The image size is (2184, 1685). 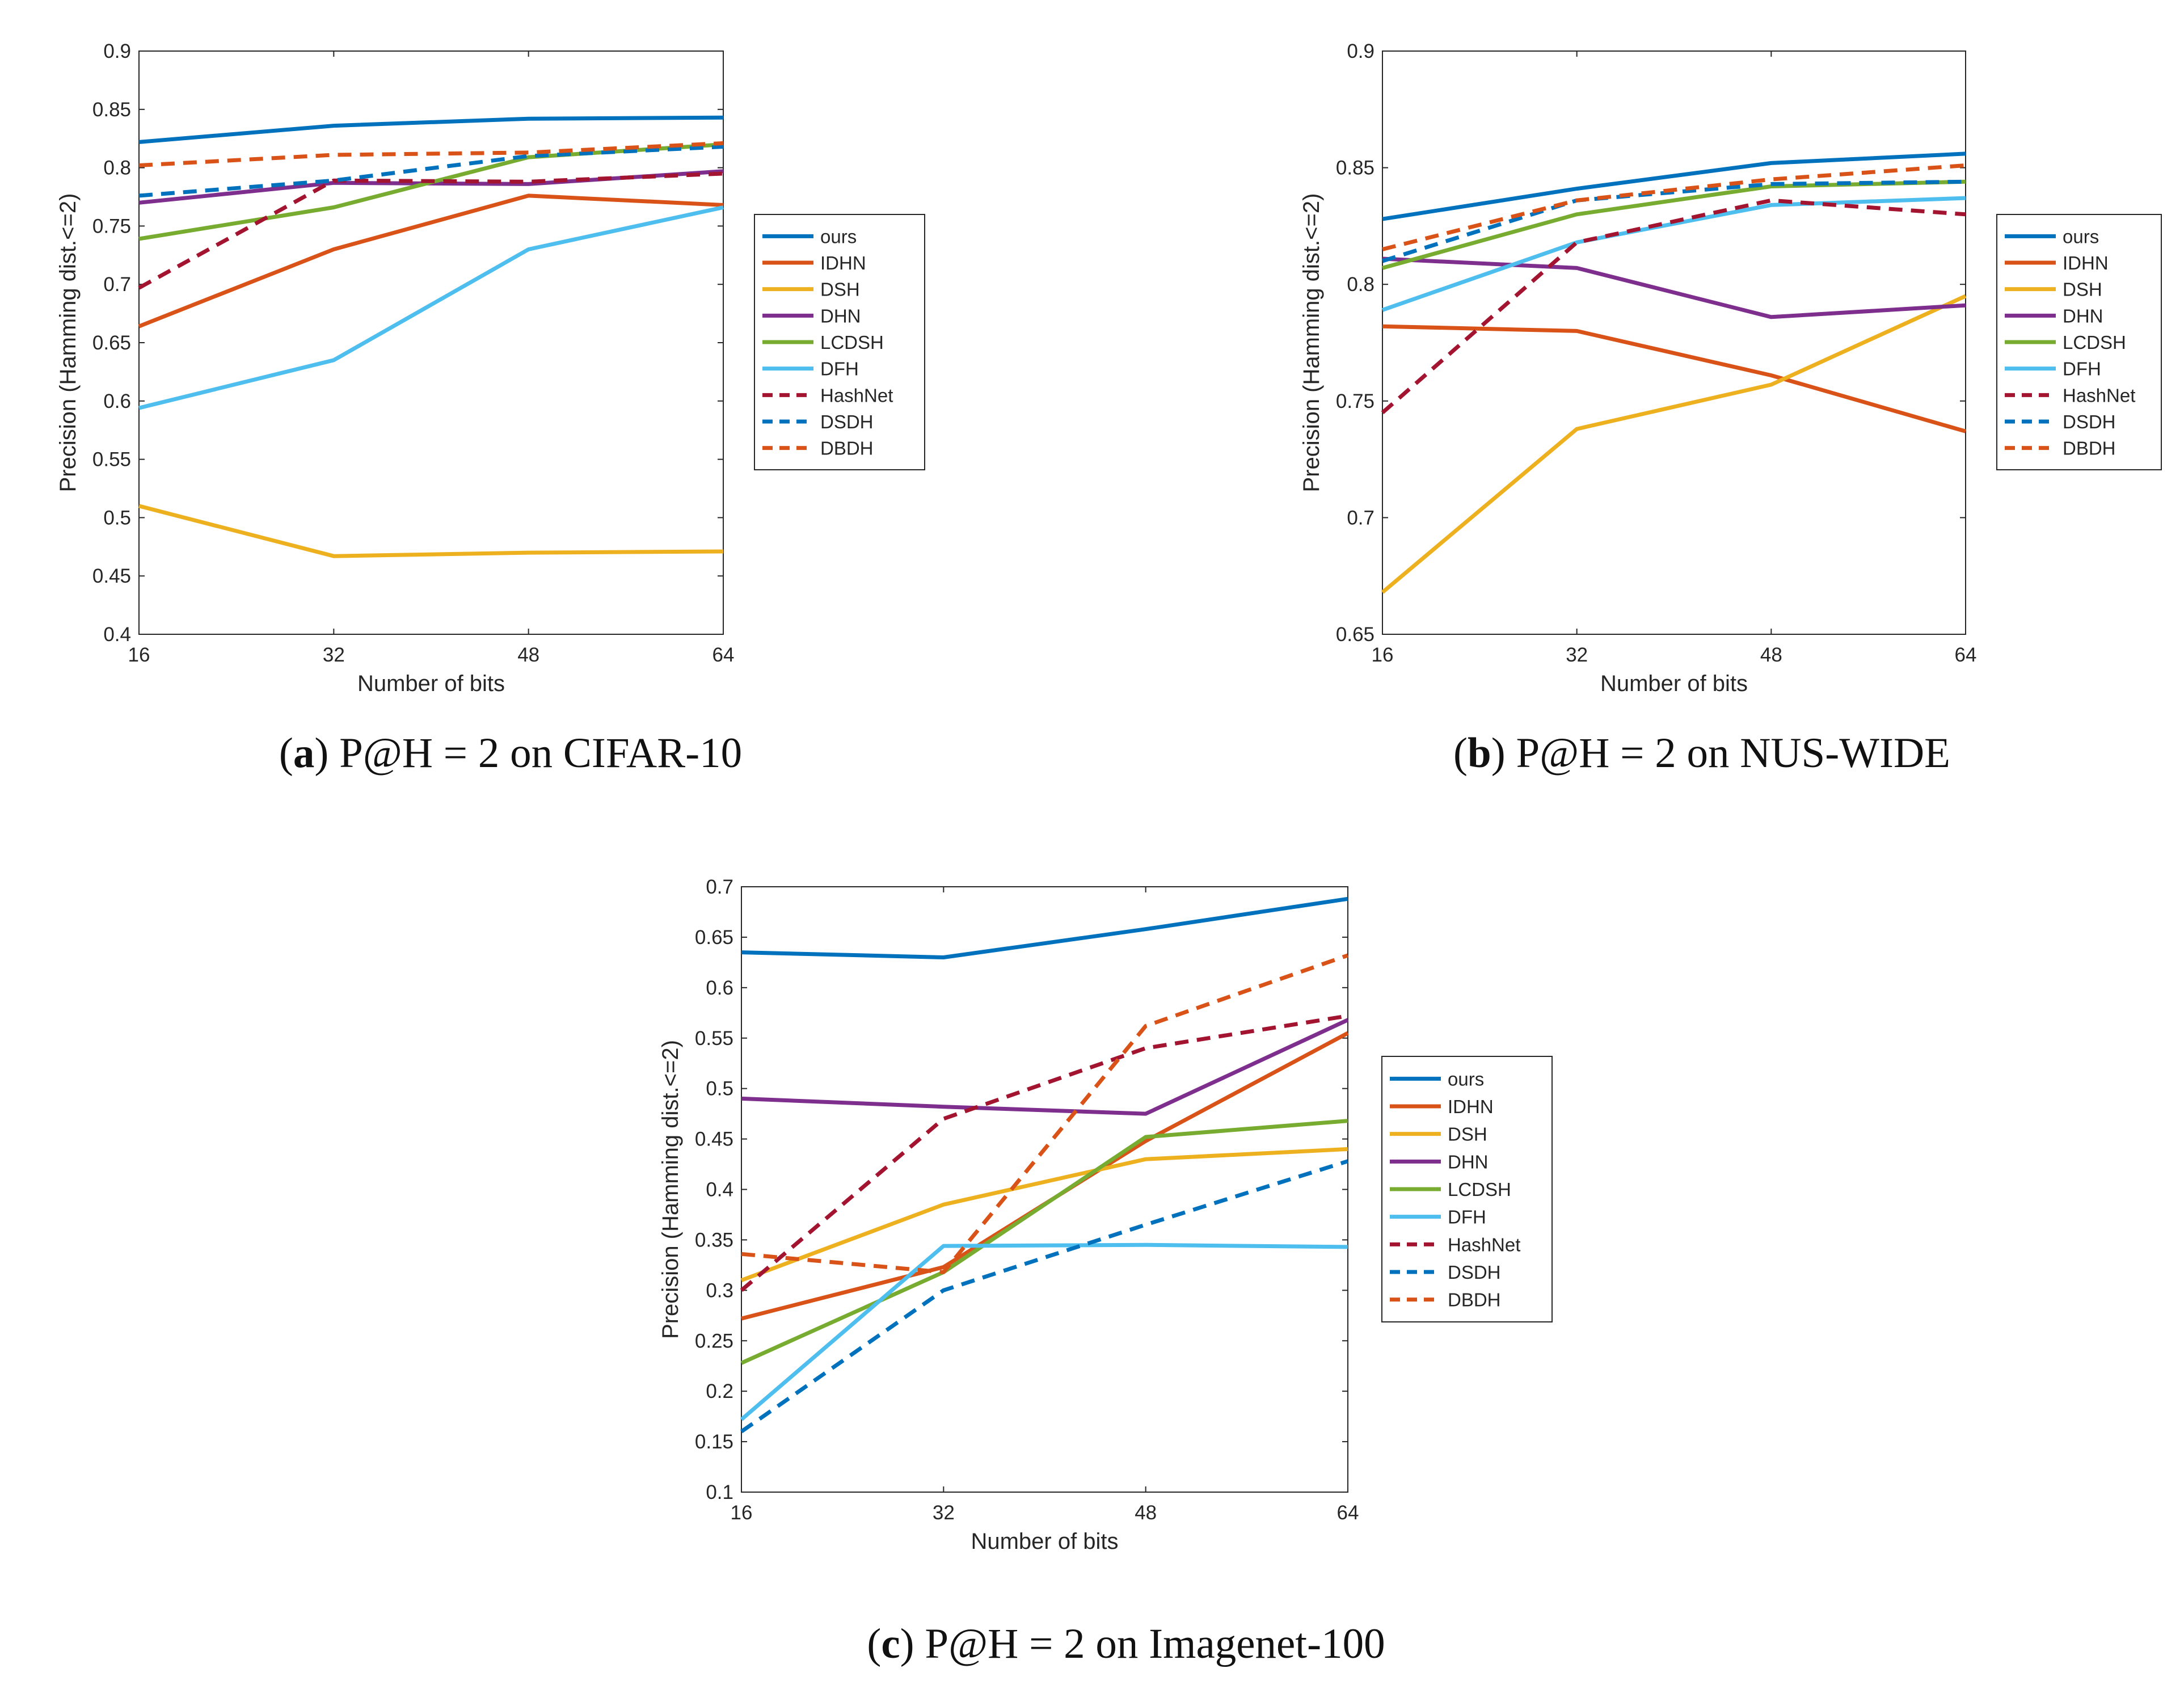 What do you see at coordinates (304, 753) in the screenshot?
I see `caption-a-letter: a` at bounding box center [304, 753].